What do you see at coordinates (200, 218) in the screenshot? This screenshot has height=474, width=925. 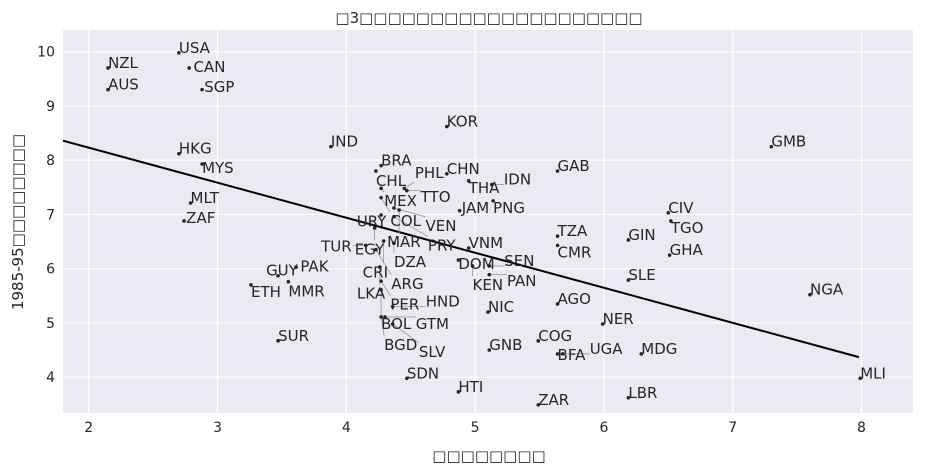 I see `point-label-zaf: ZAF` at bounding box center [200, 218].